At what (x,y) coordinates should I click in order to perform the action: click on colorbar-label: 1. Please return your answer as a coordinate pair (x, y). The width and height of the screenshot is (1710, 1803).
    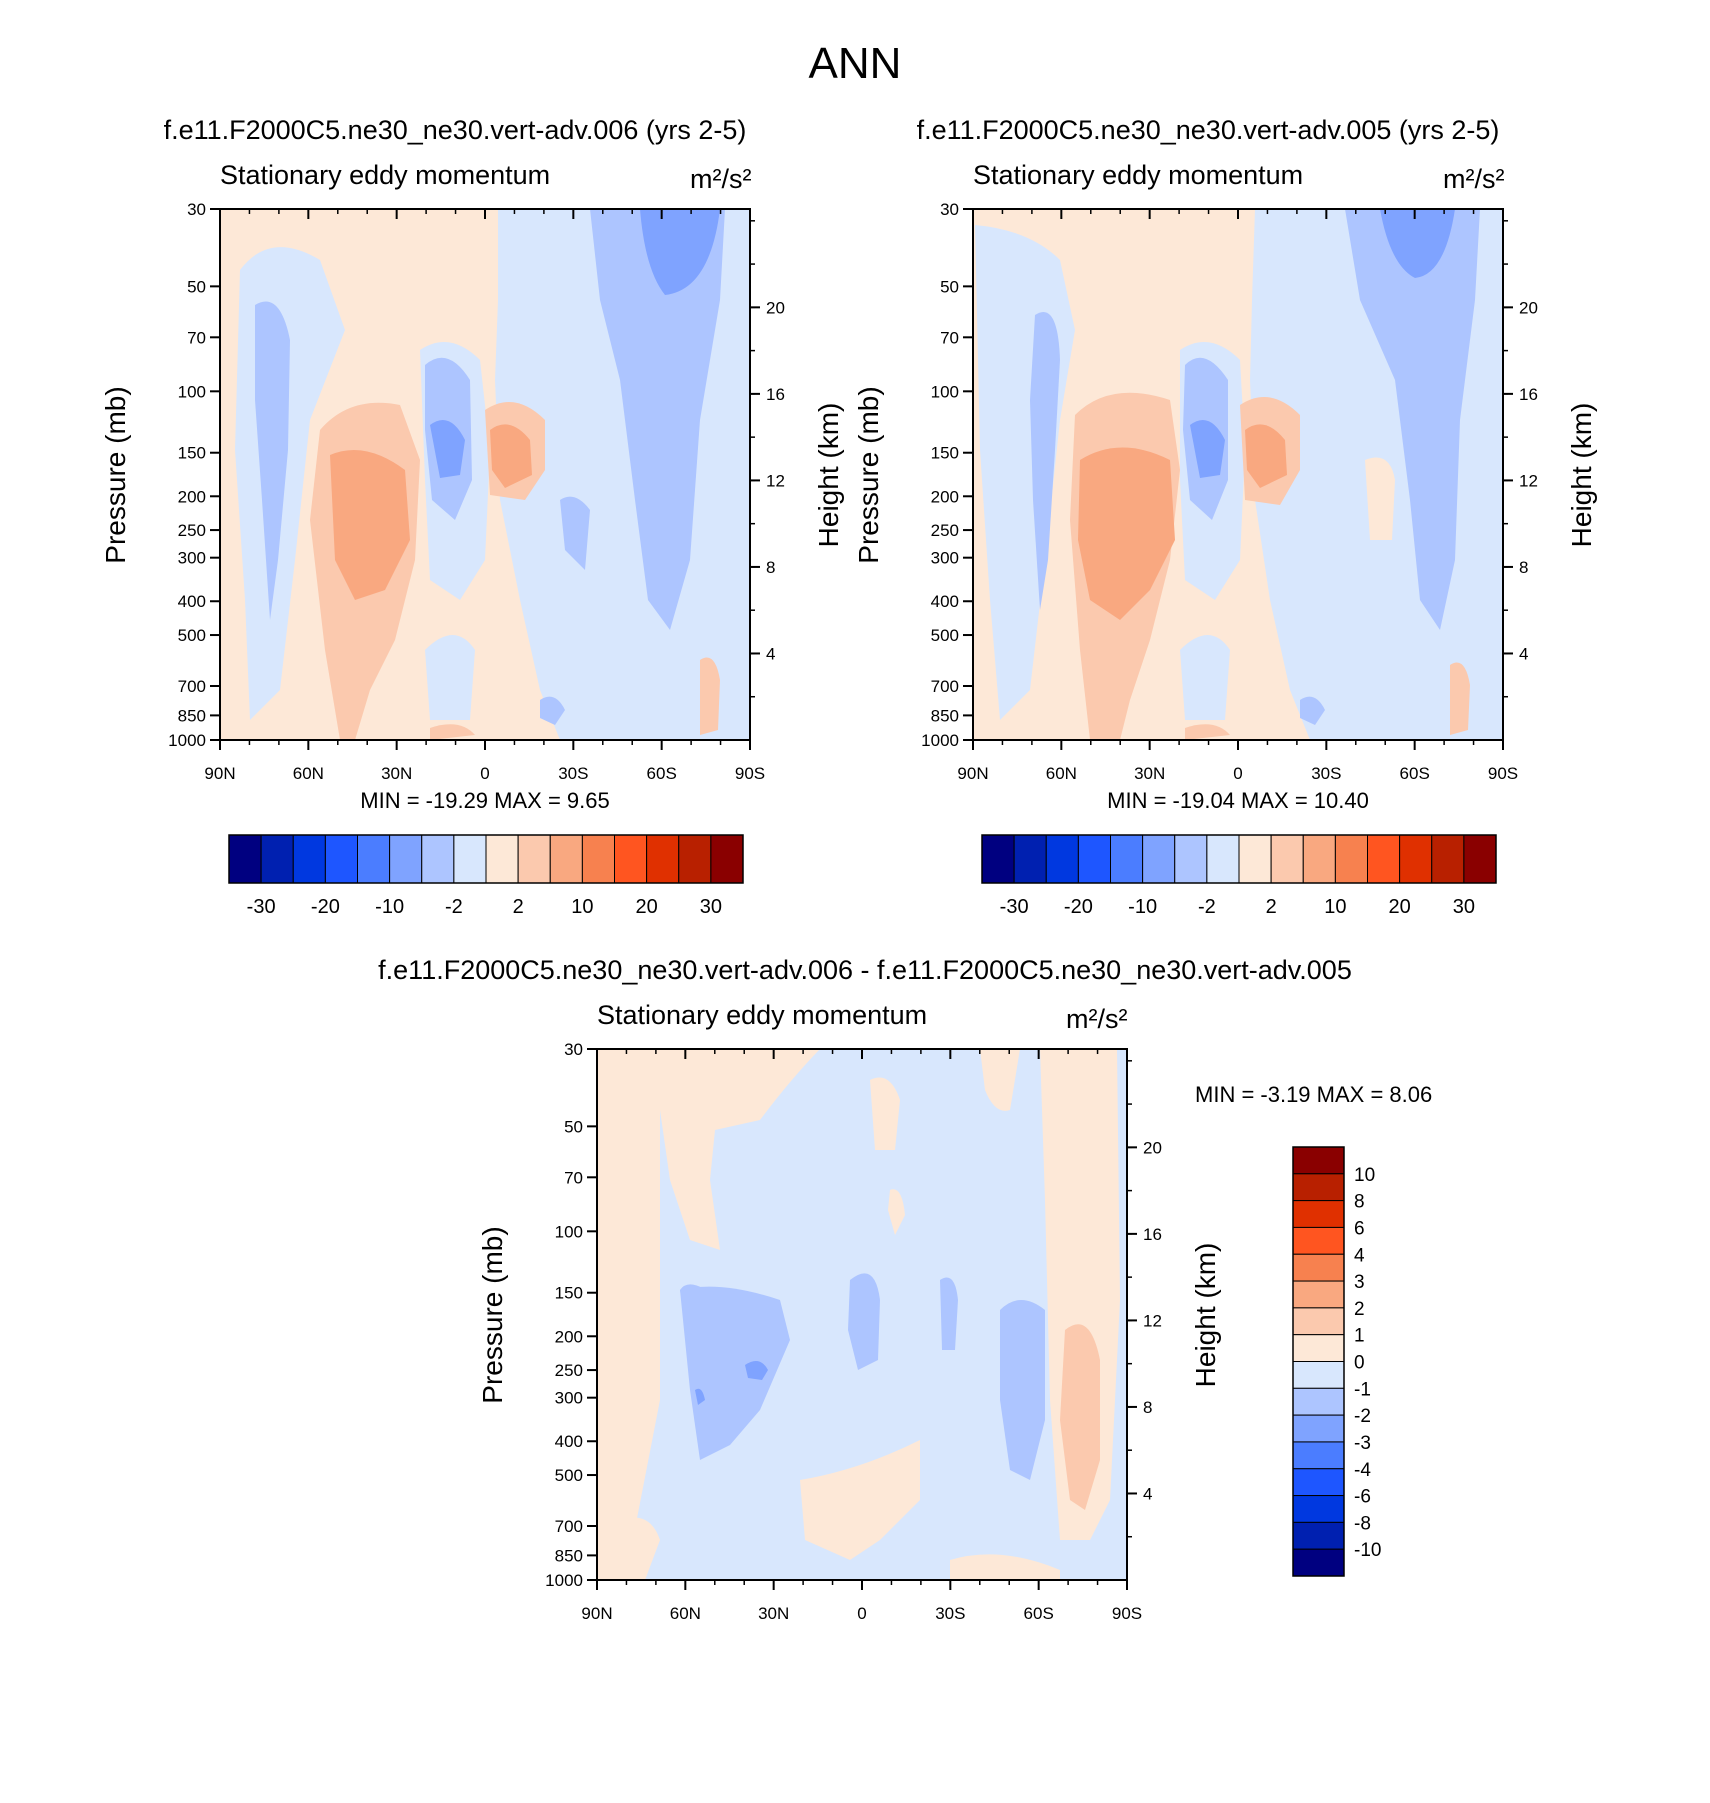
    Looking at the image, I should click on (1359, 1336).